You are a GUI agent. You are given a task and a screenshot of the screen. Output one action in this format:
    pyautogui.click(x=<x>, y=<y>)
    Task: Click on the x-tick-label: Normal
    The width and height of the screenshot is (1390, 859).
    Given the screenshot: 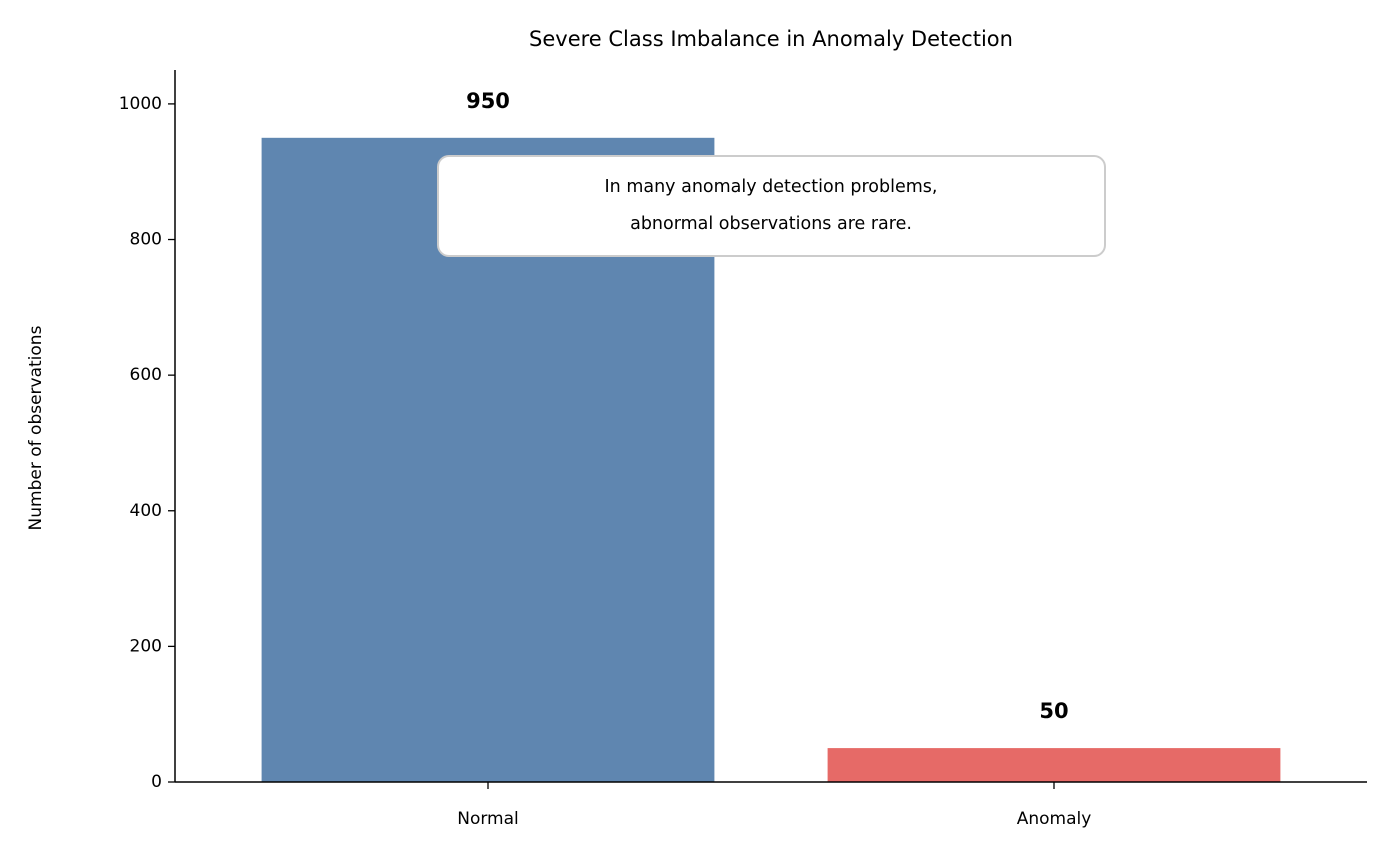 What is the action you would take?
    pyautogui.click(x=488, y=819)
    